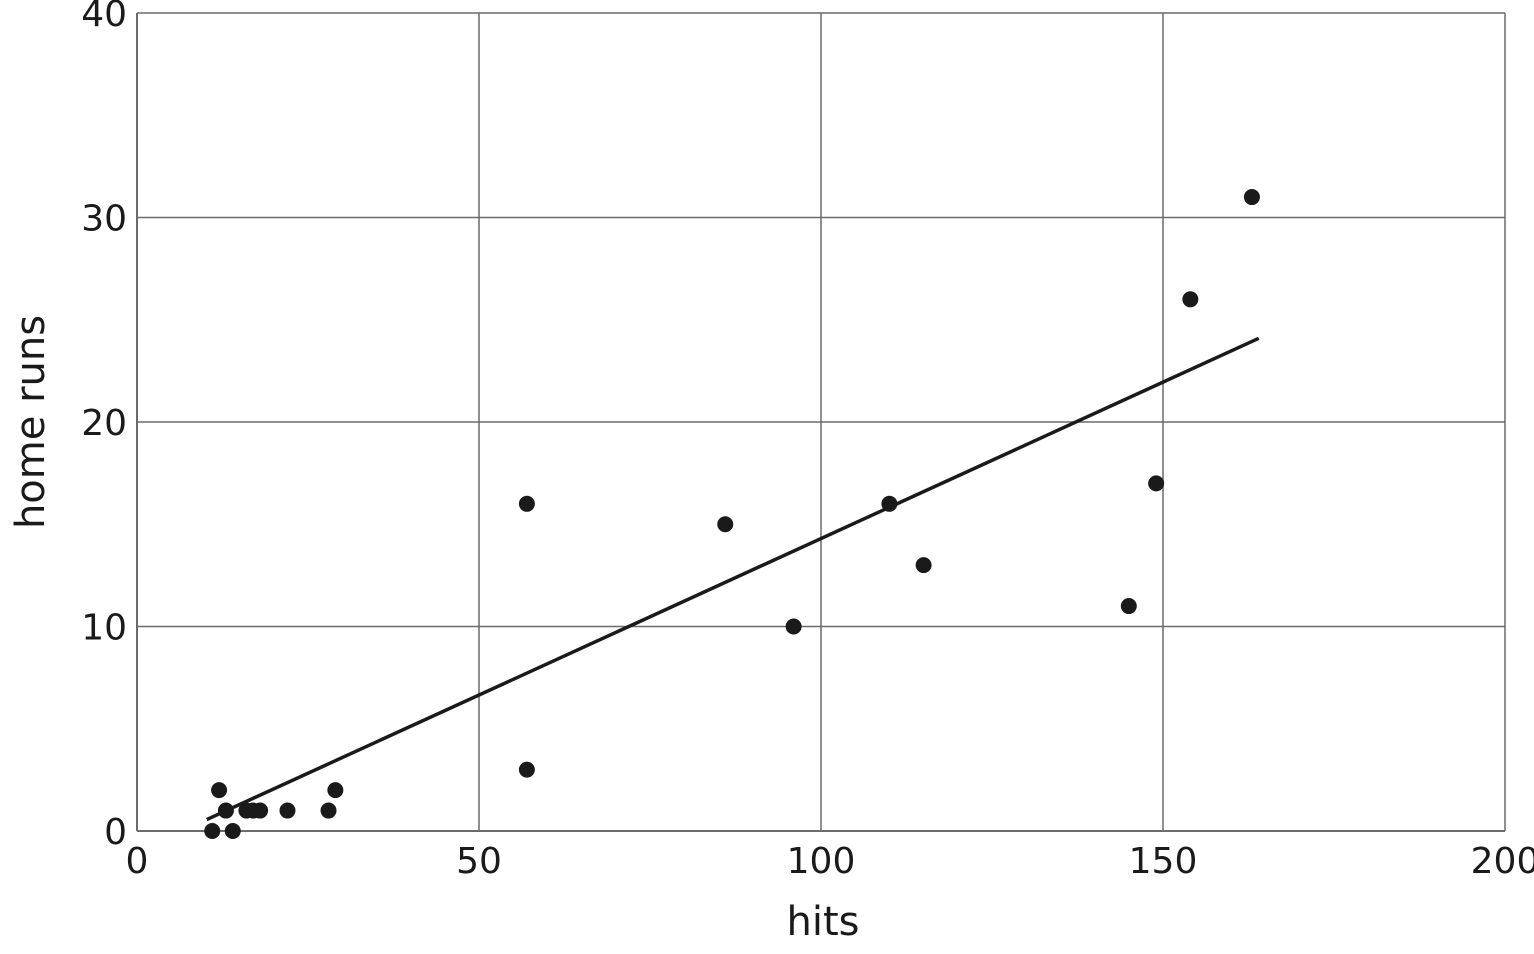 This screenshot has width=1534, height=954. Describe the element at coordinates (479, 861) in the screenshot. I see `x-tick-label: 50` at that location.